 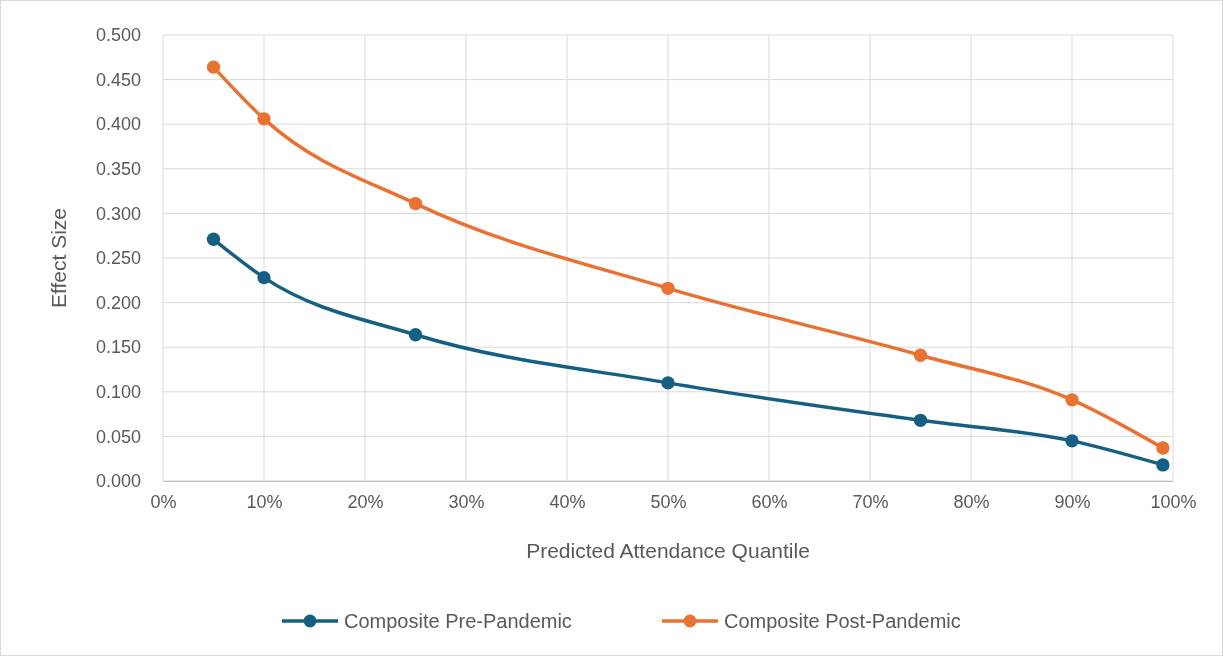 I want to click on x-axis-title: Predicted Attendance Quantile, so click(x=668, y=550).